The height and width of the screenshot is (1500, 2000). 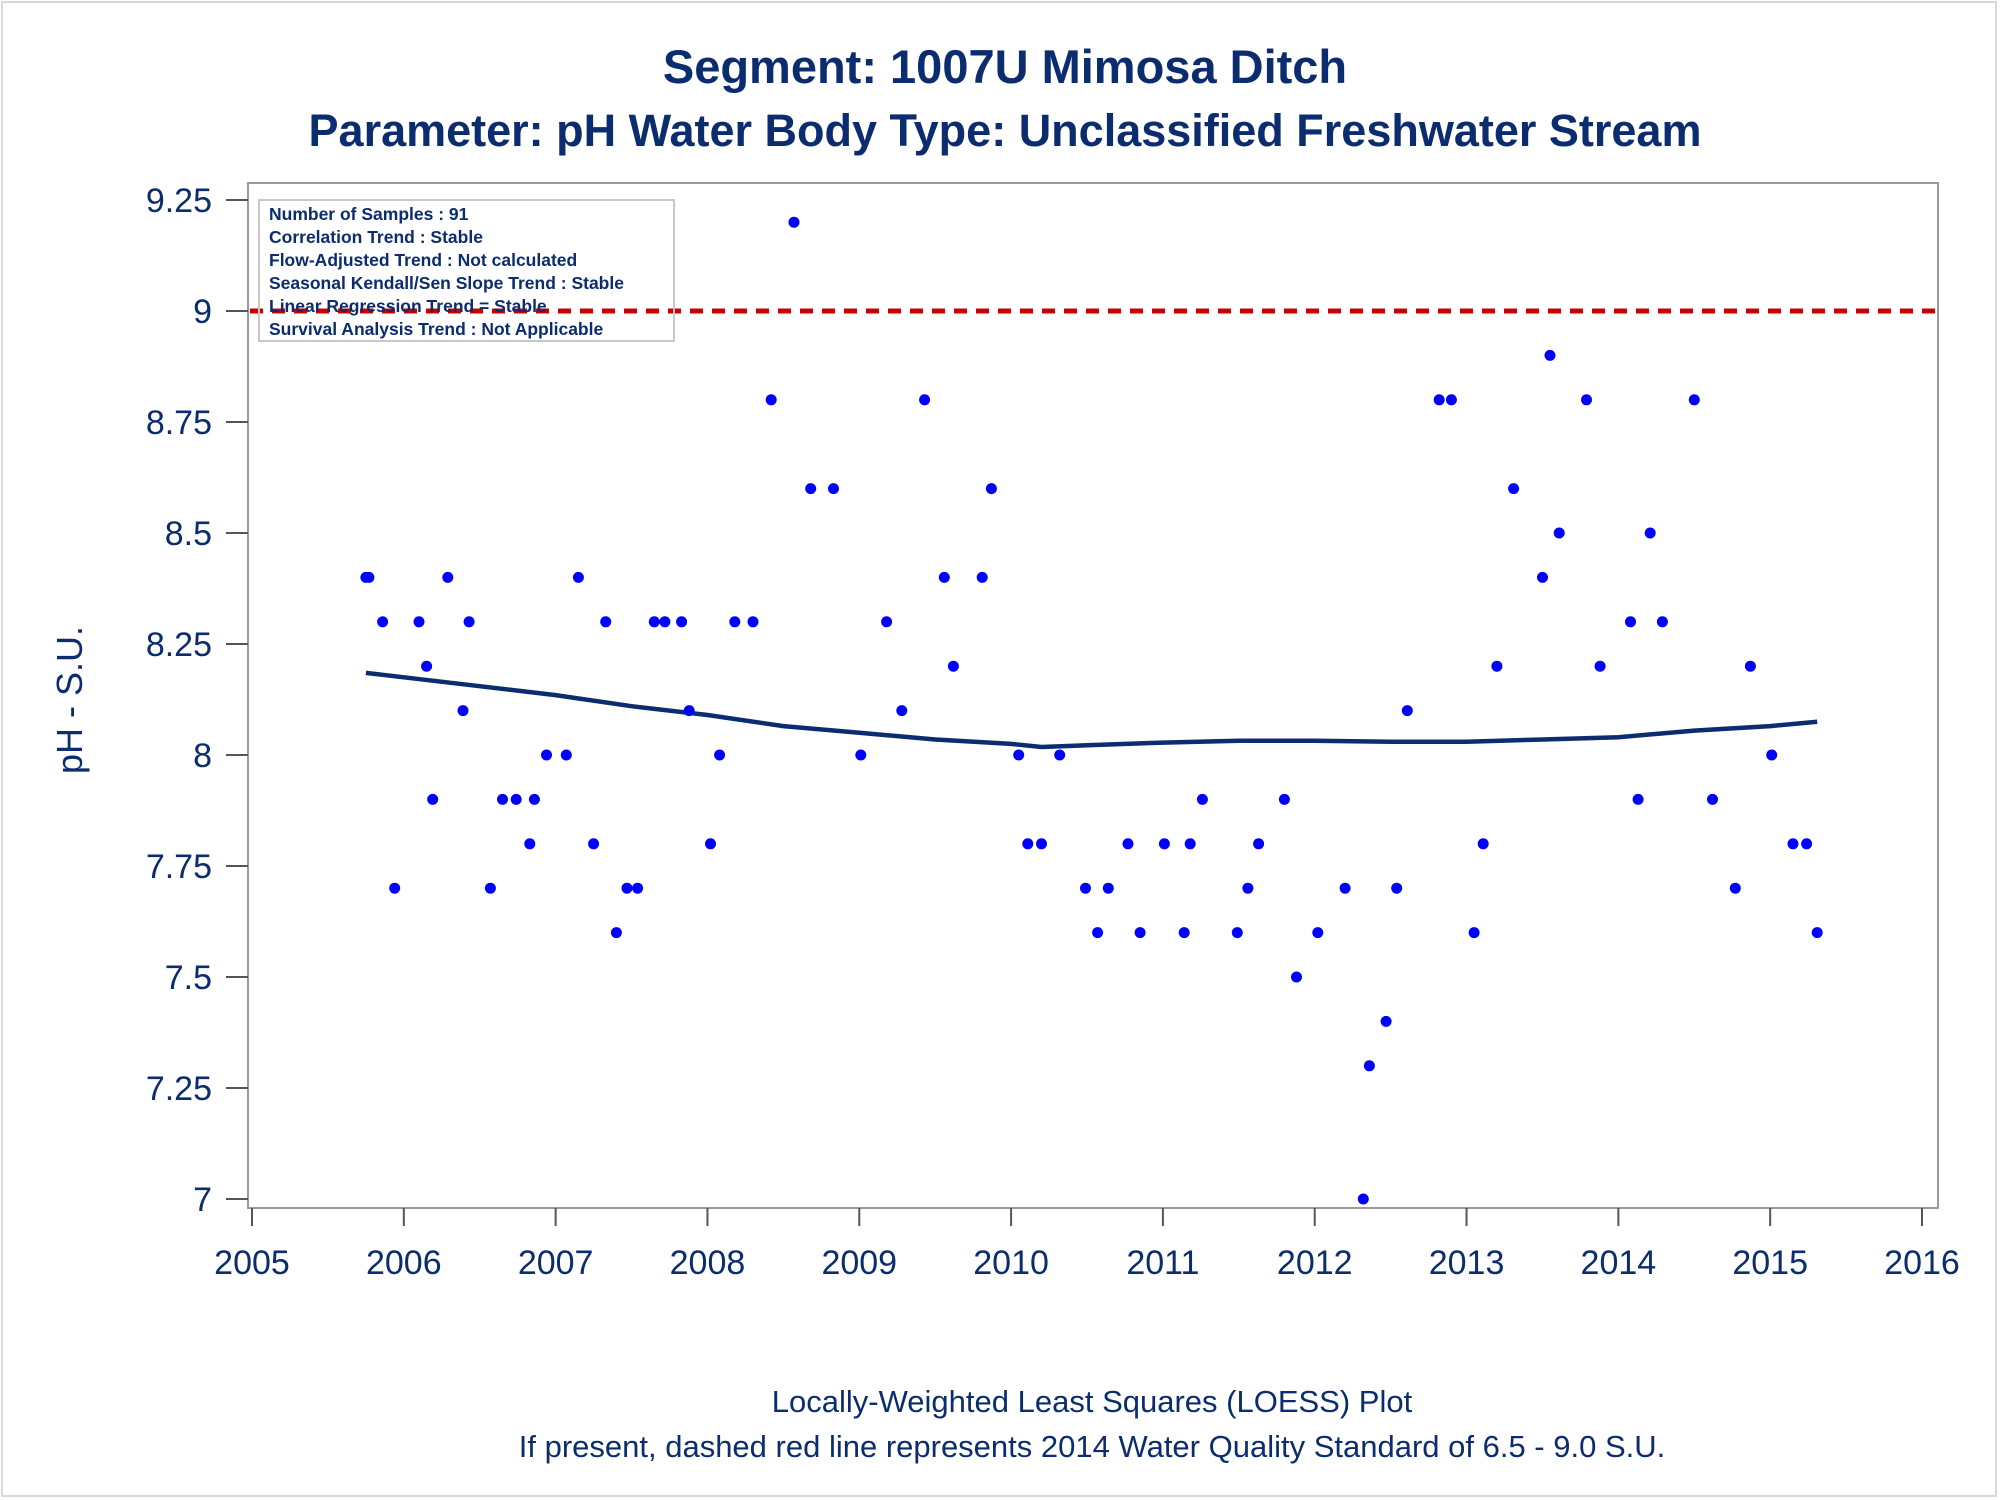 I want to click on loess-curve, so click(x=1091, y=710).